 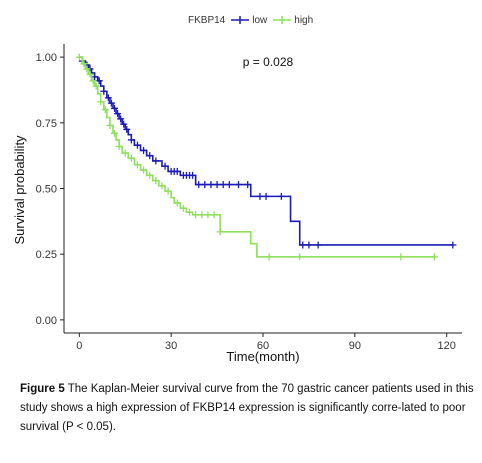 I want to click on x-tick-label: 30, so click(x=171, y=346).